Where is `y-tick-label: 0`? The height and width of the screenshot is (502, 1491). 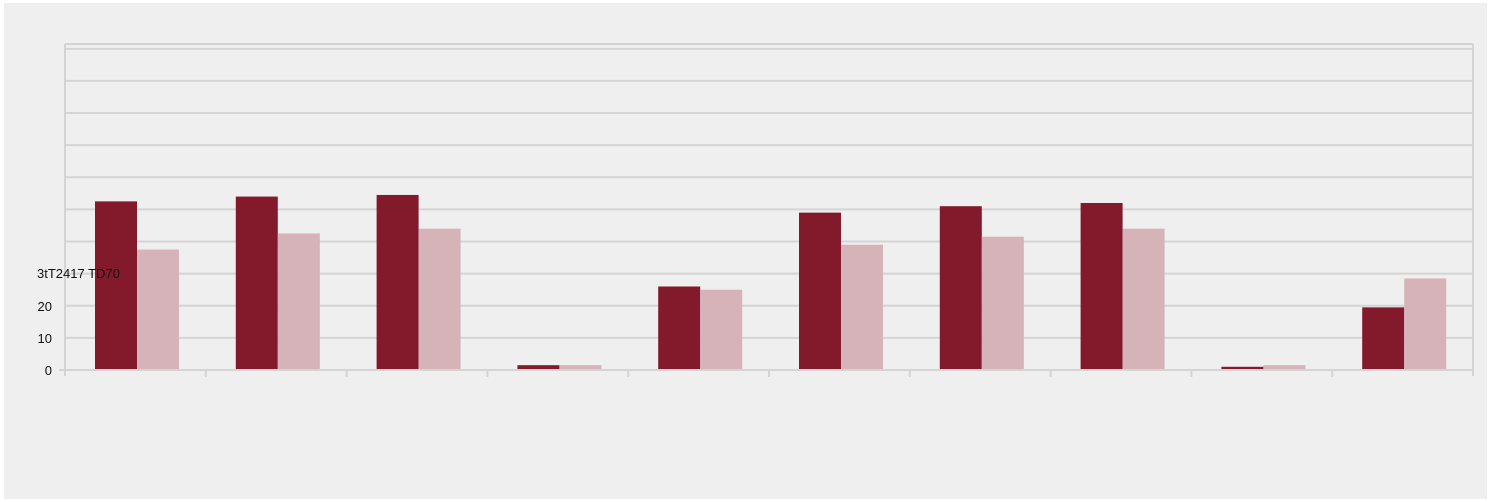 y-tick-label: 0 is located at coordinates (48, 370).